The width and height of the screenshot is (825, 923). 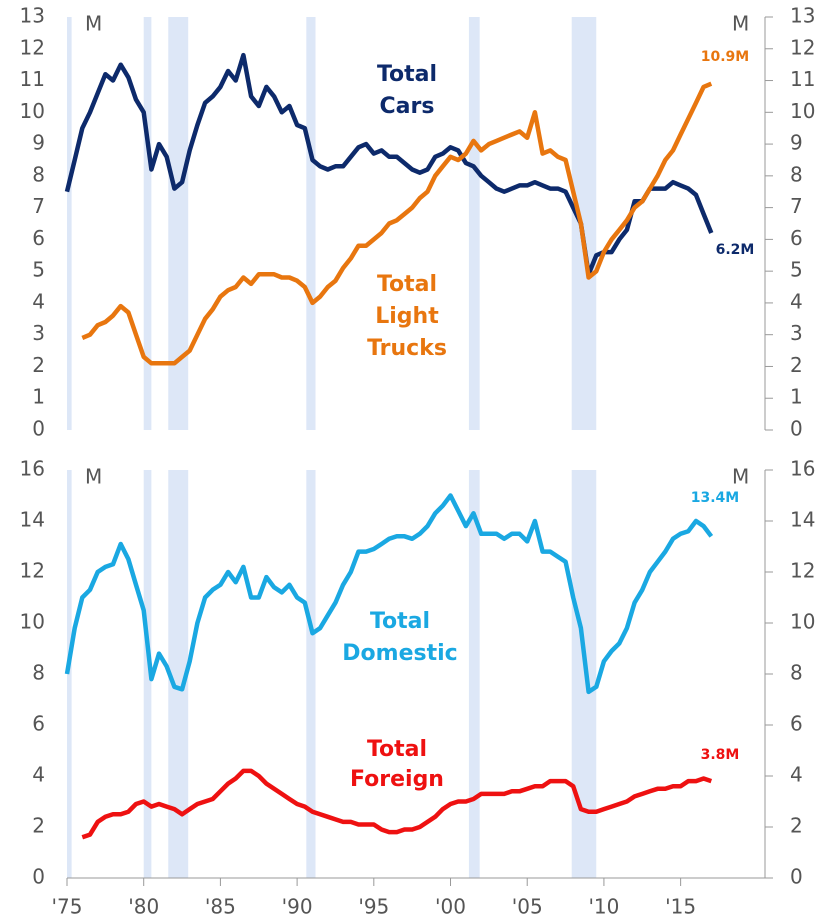 What do you see at coordinates (32, 16) in the screenshot?
I see `y-tick-label: 13` at bounding box center [32, 16].